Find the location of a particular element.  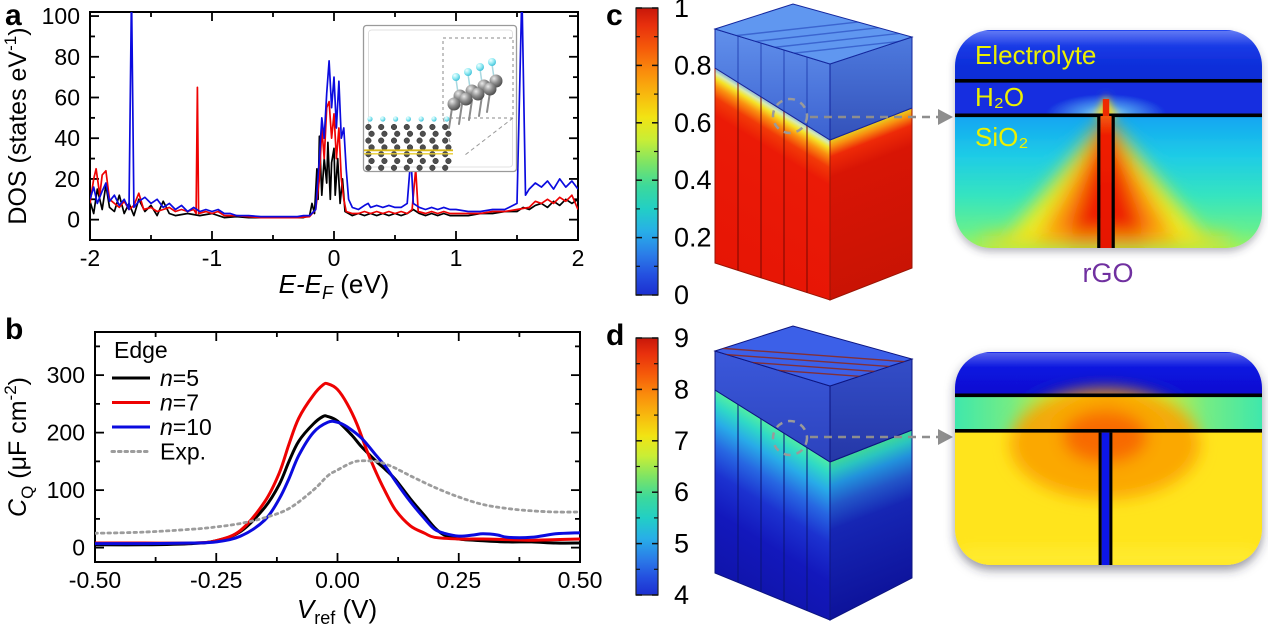

tick-label: 80 is located at coordinates (67, 57).